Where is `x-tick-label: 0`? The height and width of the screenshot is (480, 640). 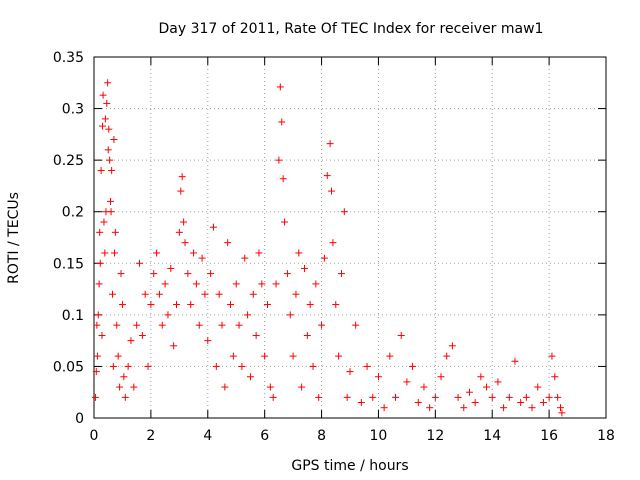
x-tick-label: 0 is located at coordinates (94, 436).